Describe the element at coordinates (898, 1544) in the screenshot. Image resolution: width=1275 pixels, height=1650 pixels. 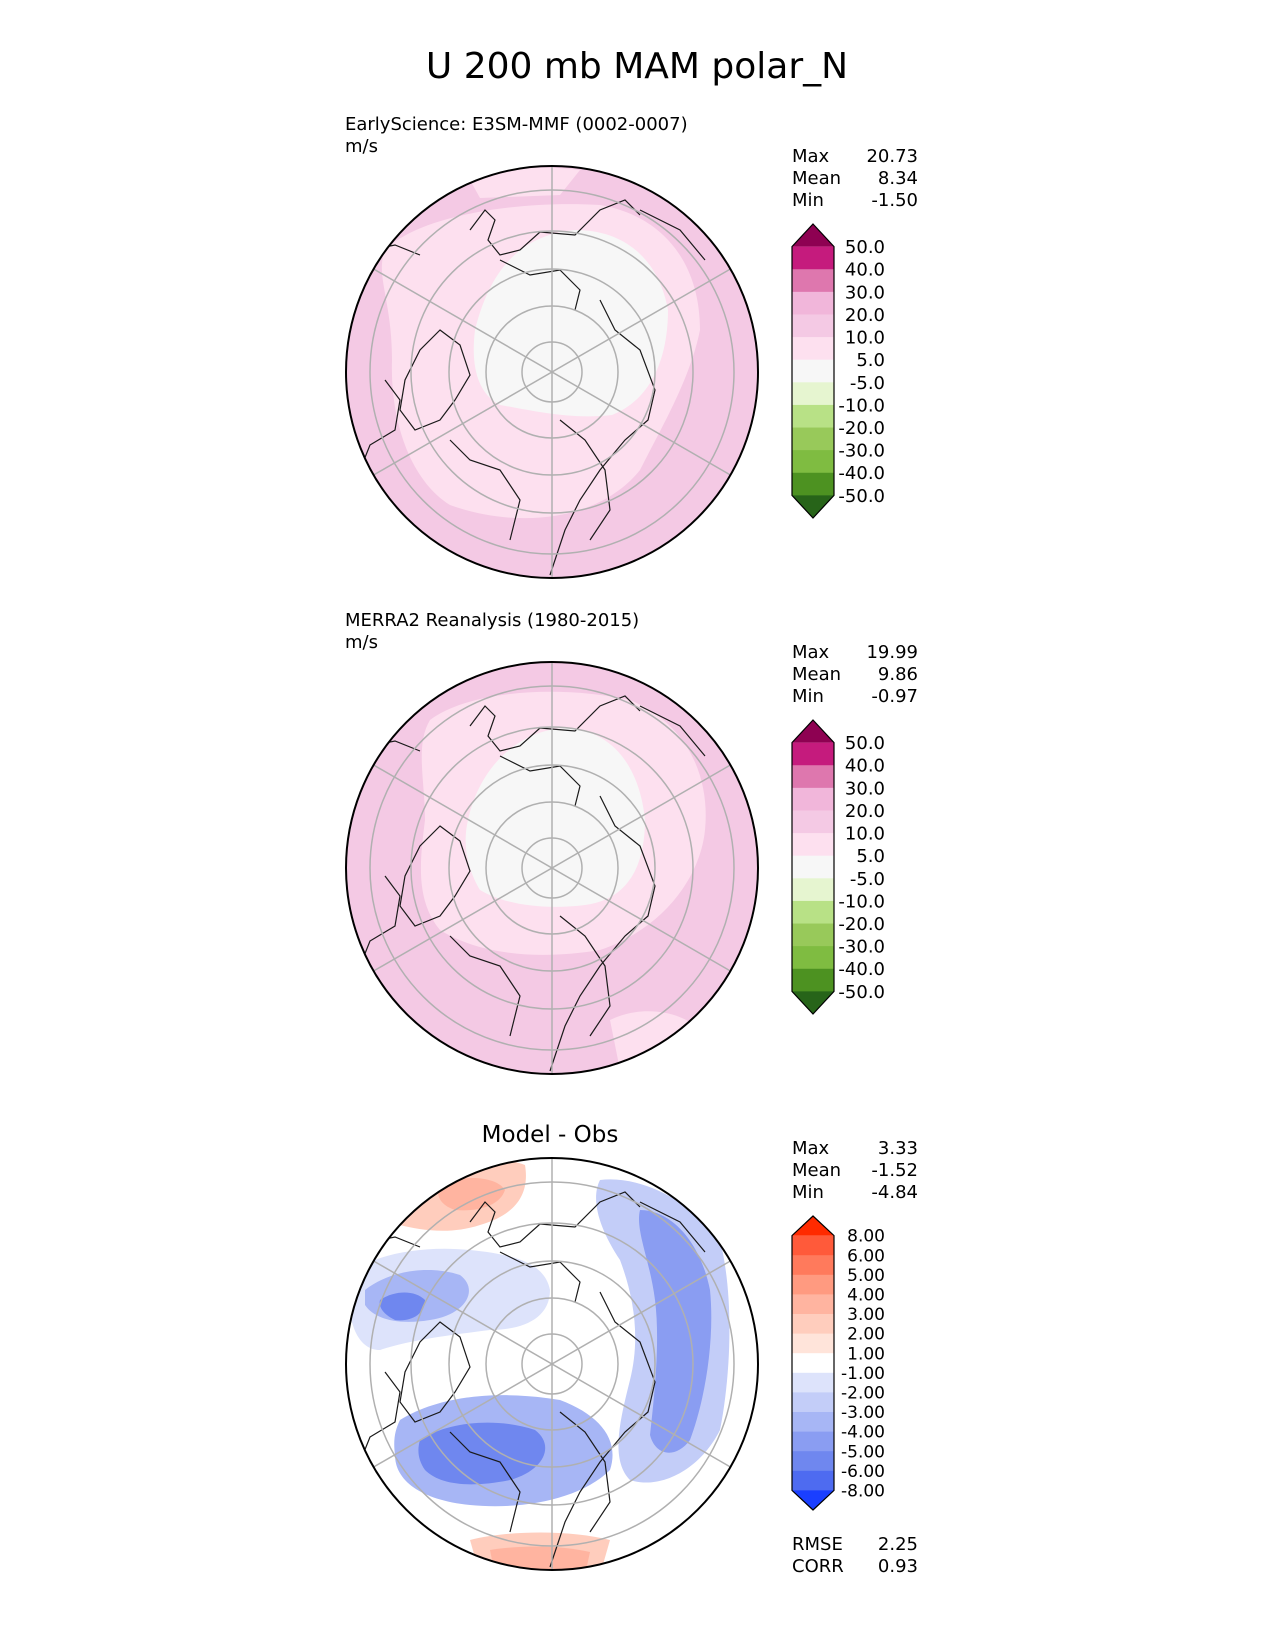
I see `panel-diff-rmse-value: 2.25` at that location.